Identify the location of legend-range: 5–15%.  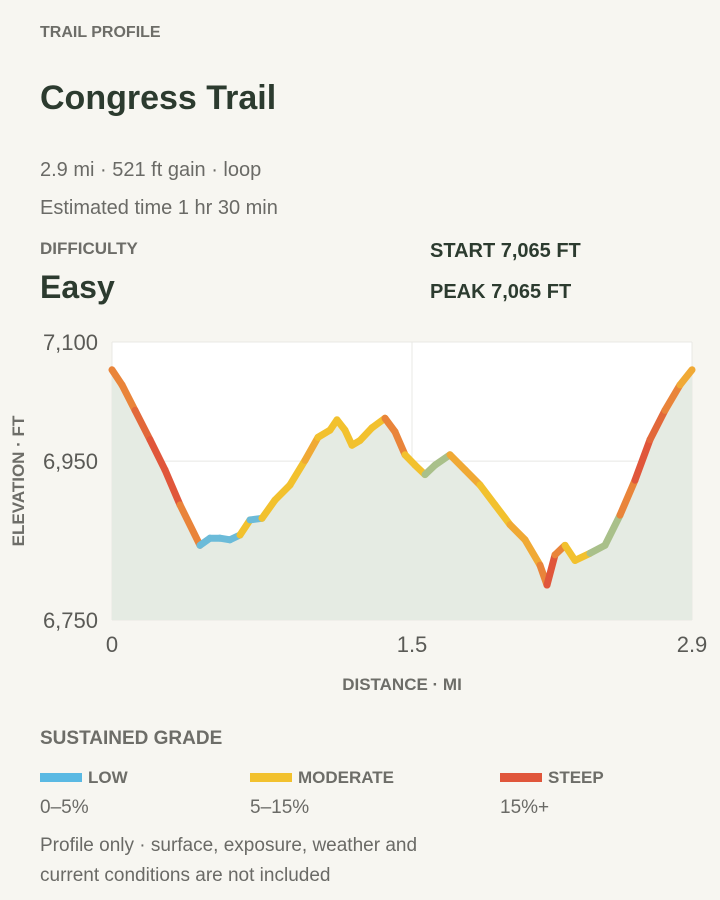
(279, 807).